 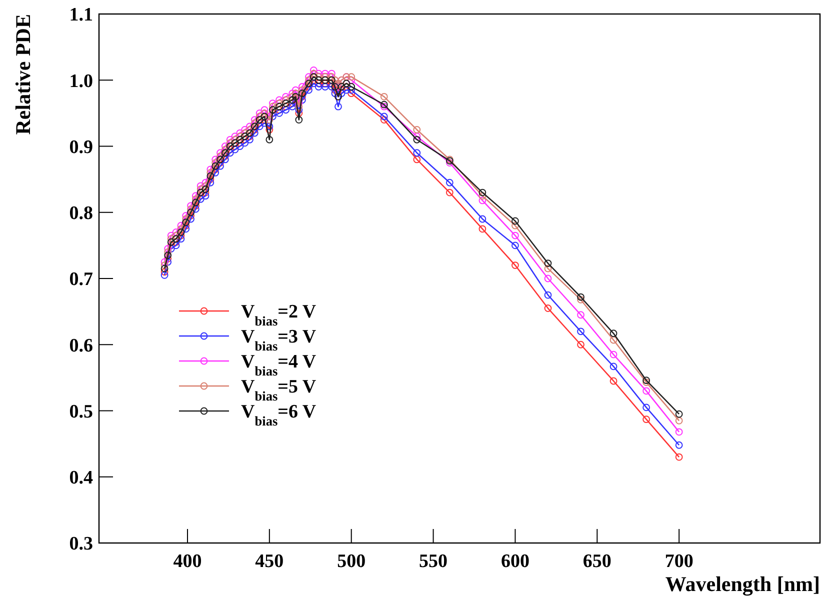 What do you see at coordinates (278, 340) in the screenshot?
I see `legend-label: V$_{bias}$=3 V` at bounding box center [278, 340].